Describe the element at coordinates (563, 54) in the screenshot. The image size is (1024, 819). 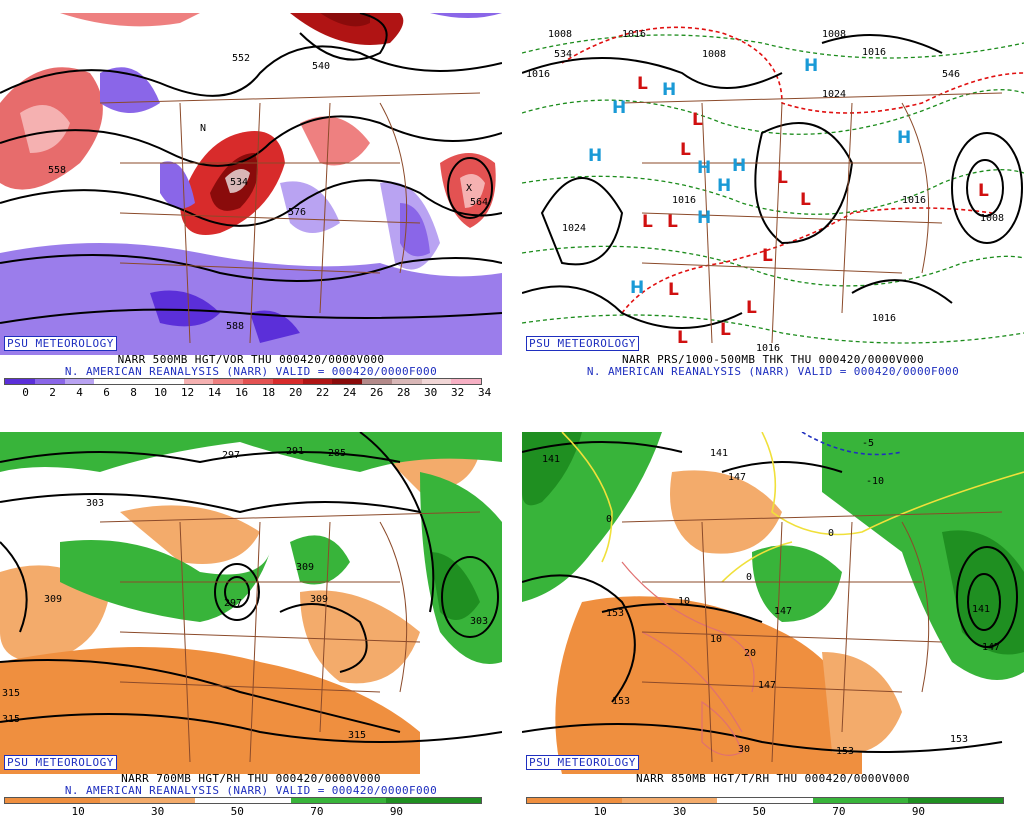
I see `thickness-label: 534` at that location.